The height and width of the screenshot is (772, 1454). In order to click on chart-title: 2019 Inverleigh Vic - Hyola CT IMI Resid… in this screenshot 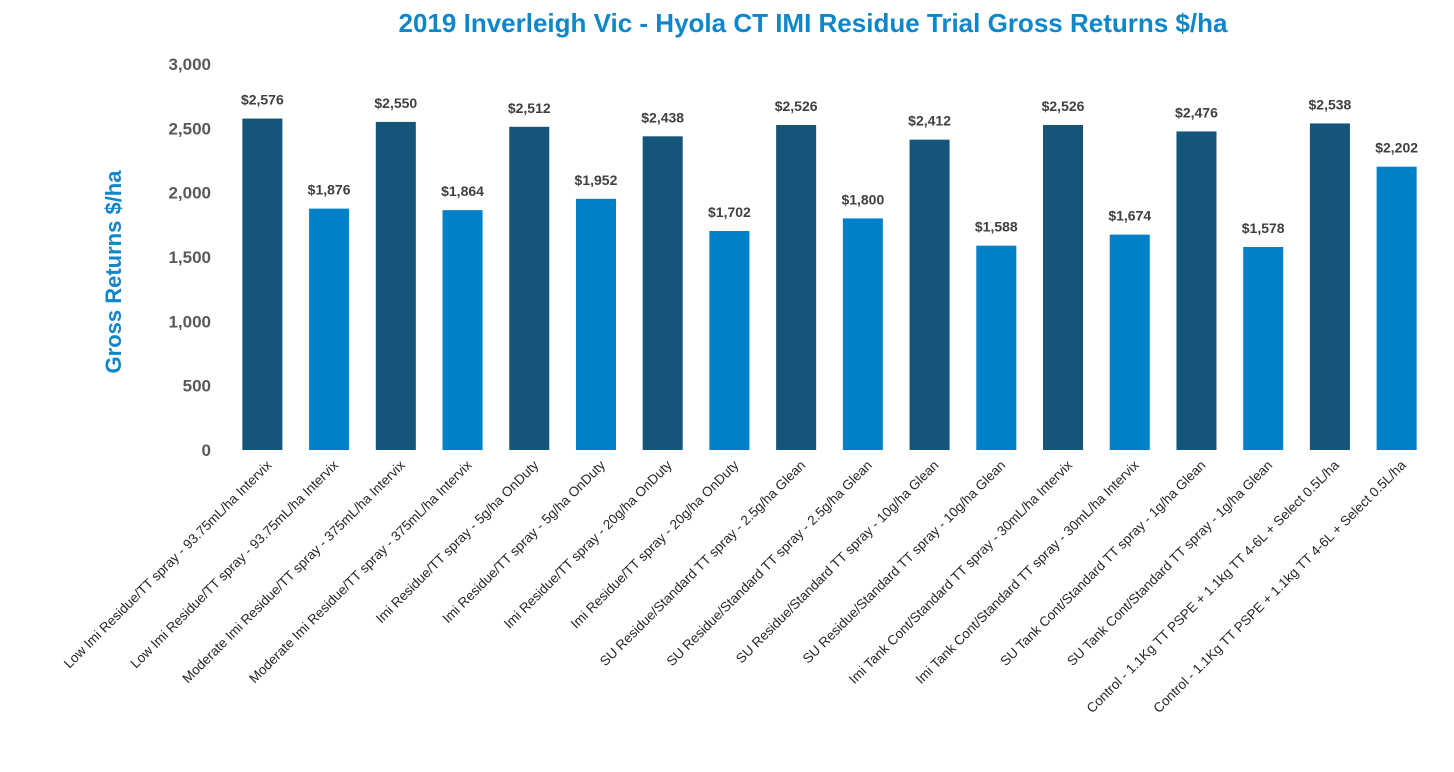, I will do `click(813, 23)`.